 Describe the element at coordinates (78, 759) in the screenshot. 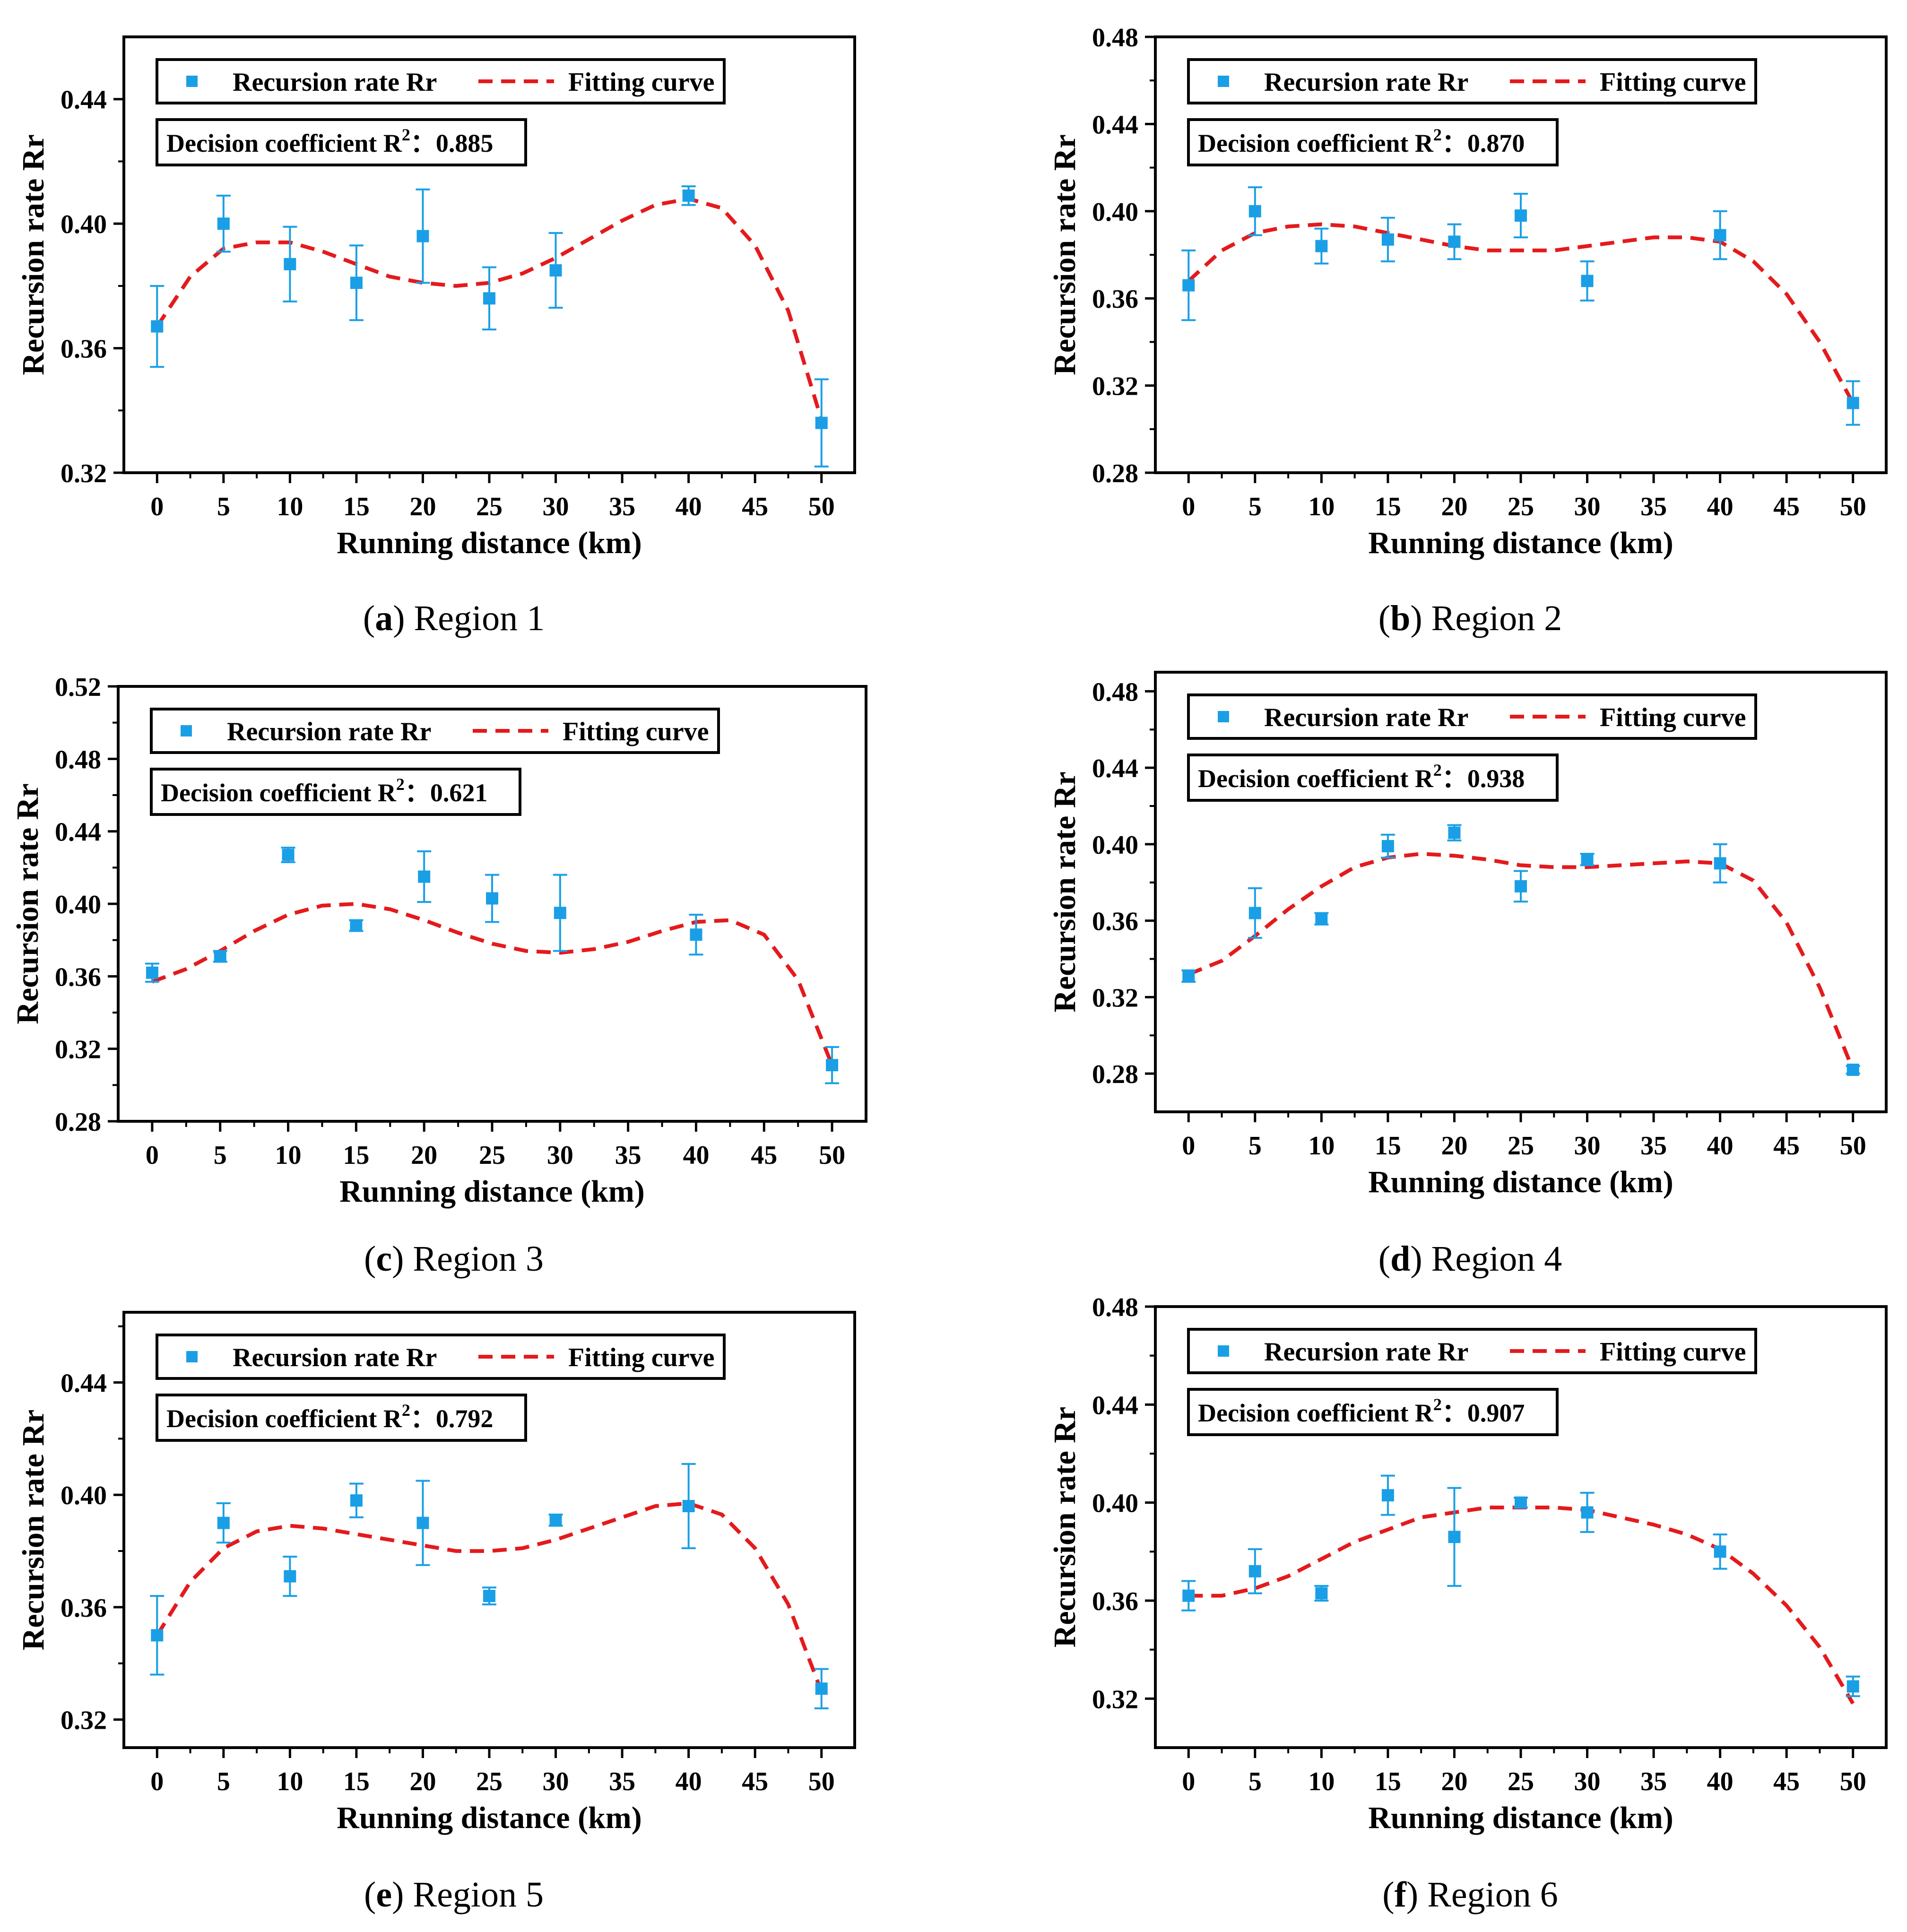

I see `y-tick-label: 0.48` at that location.